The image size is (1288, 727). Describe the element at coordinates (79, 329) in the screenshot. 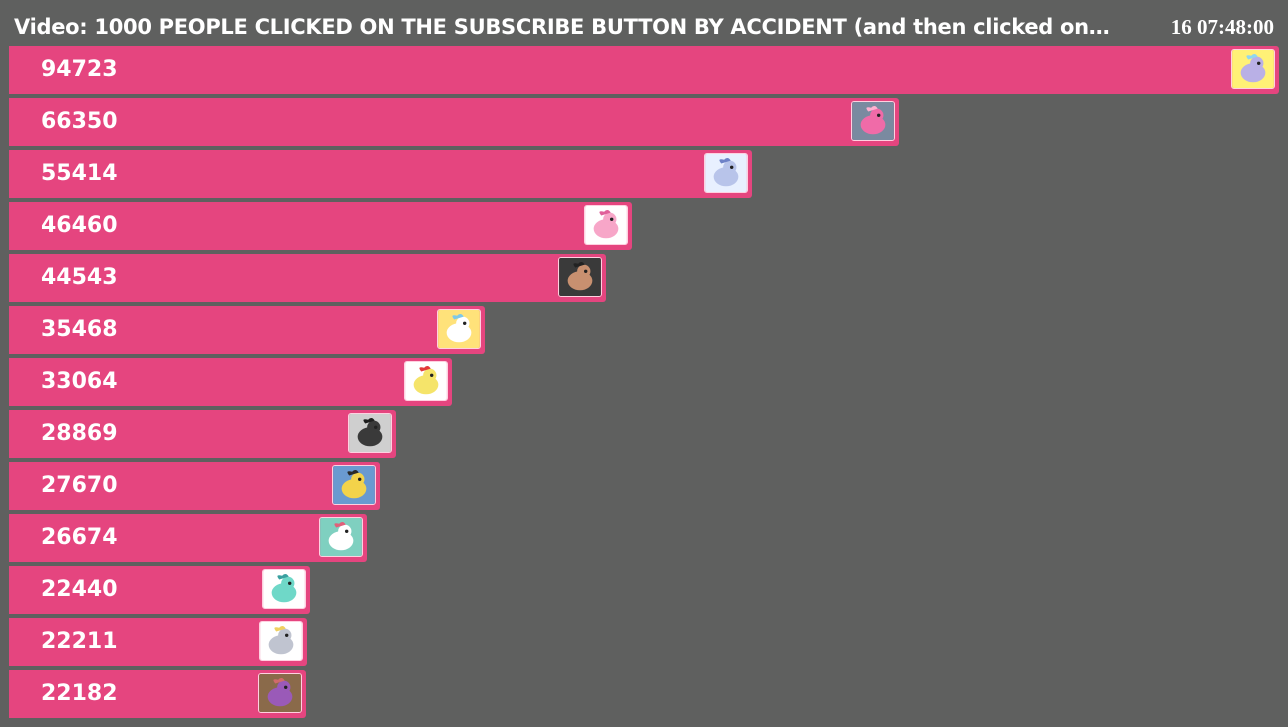

I see `bar-value-label: 35468` at that location.